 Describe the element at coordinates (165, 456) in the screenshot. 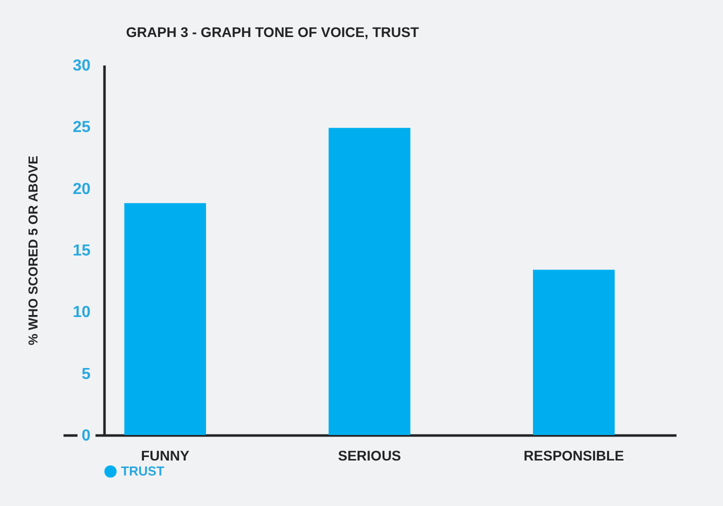

I see `x-tick-label: FUNNY` at that location.